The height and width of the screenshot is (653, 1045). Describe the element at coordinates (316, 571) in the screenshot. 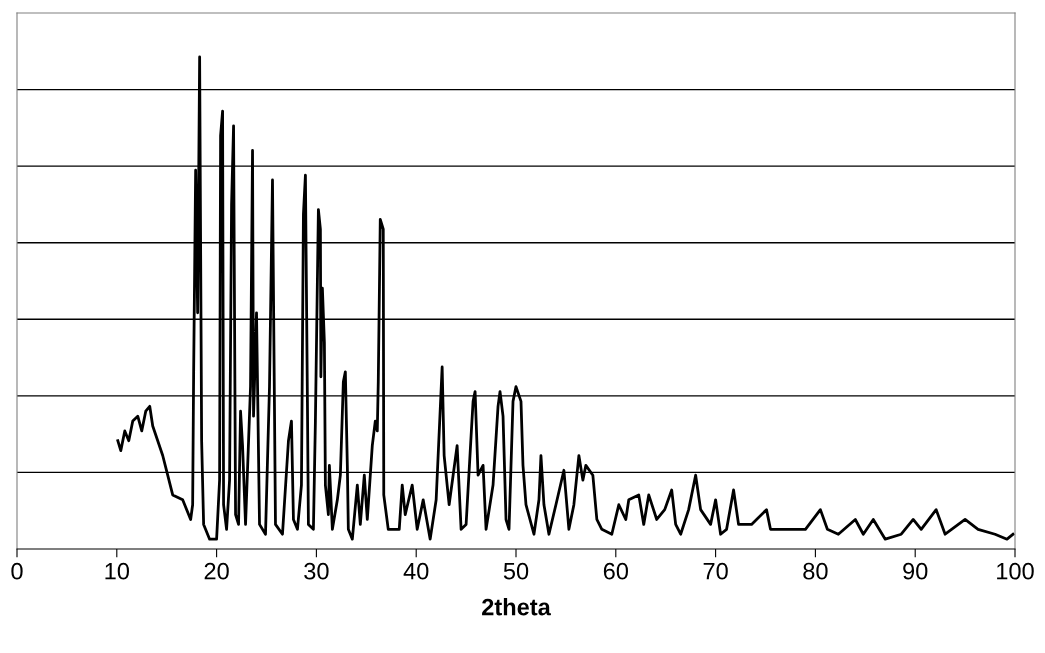

I see `x-tick-label: 30` at that location.